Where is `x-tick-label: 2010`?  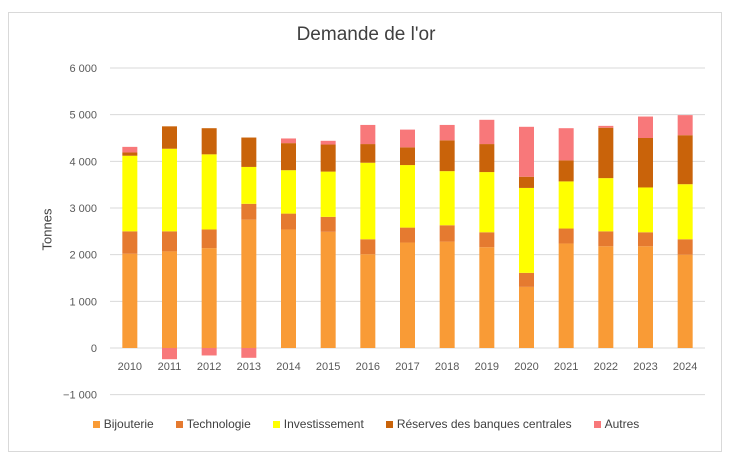 x-tick-label: 2010 is located at coordinates (130, 367).